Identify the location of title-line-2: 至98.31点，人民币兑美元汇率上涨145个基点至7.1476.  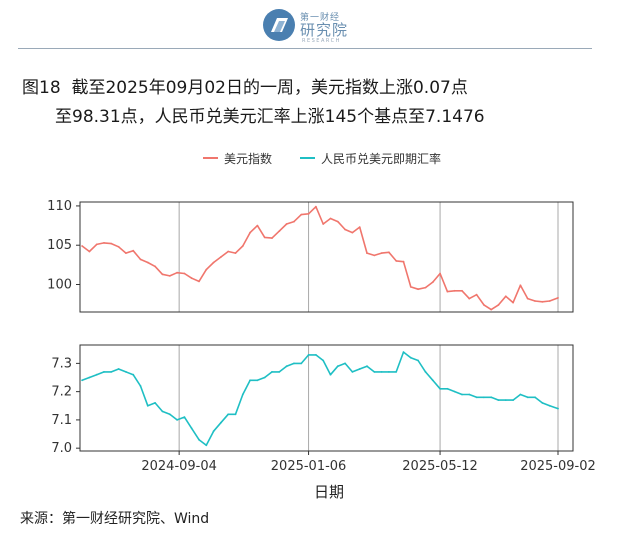
(270, 117).